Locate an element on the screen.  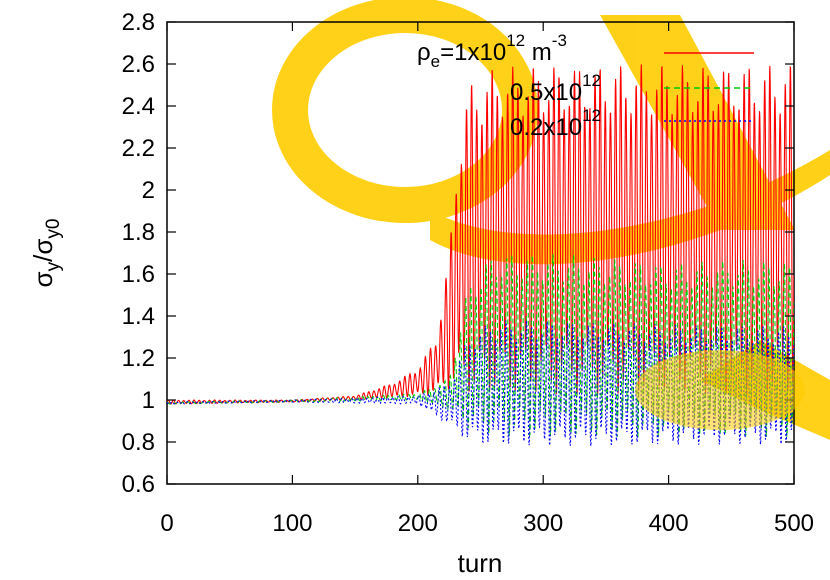
watermark-ring is located at coordinates (405, 111).